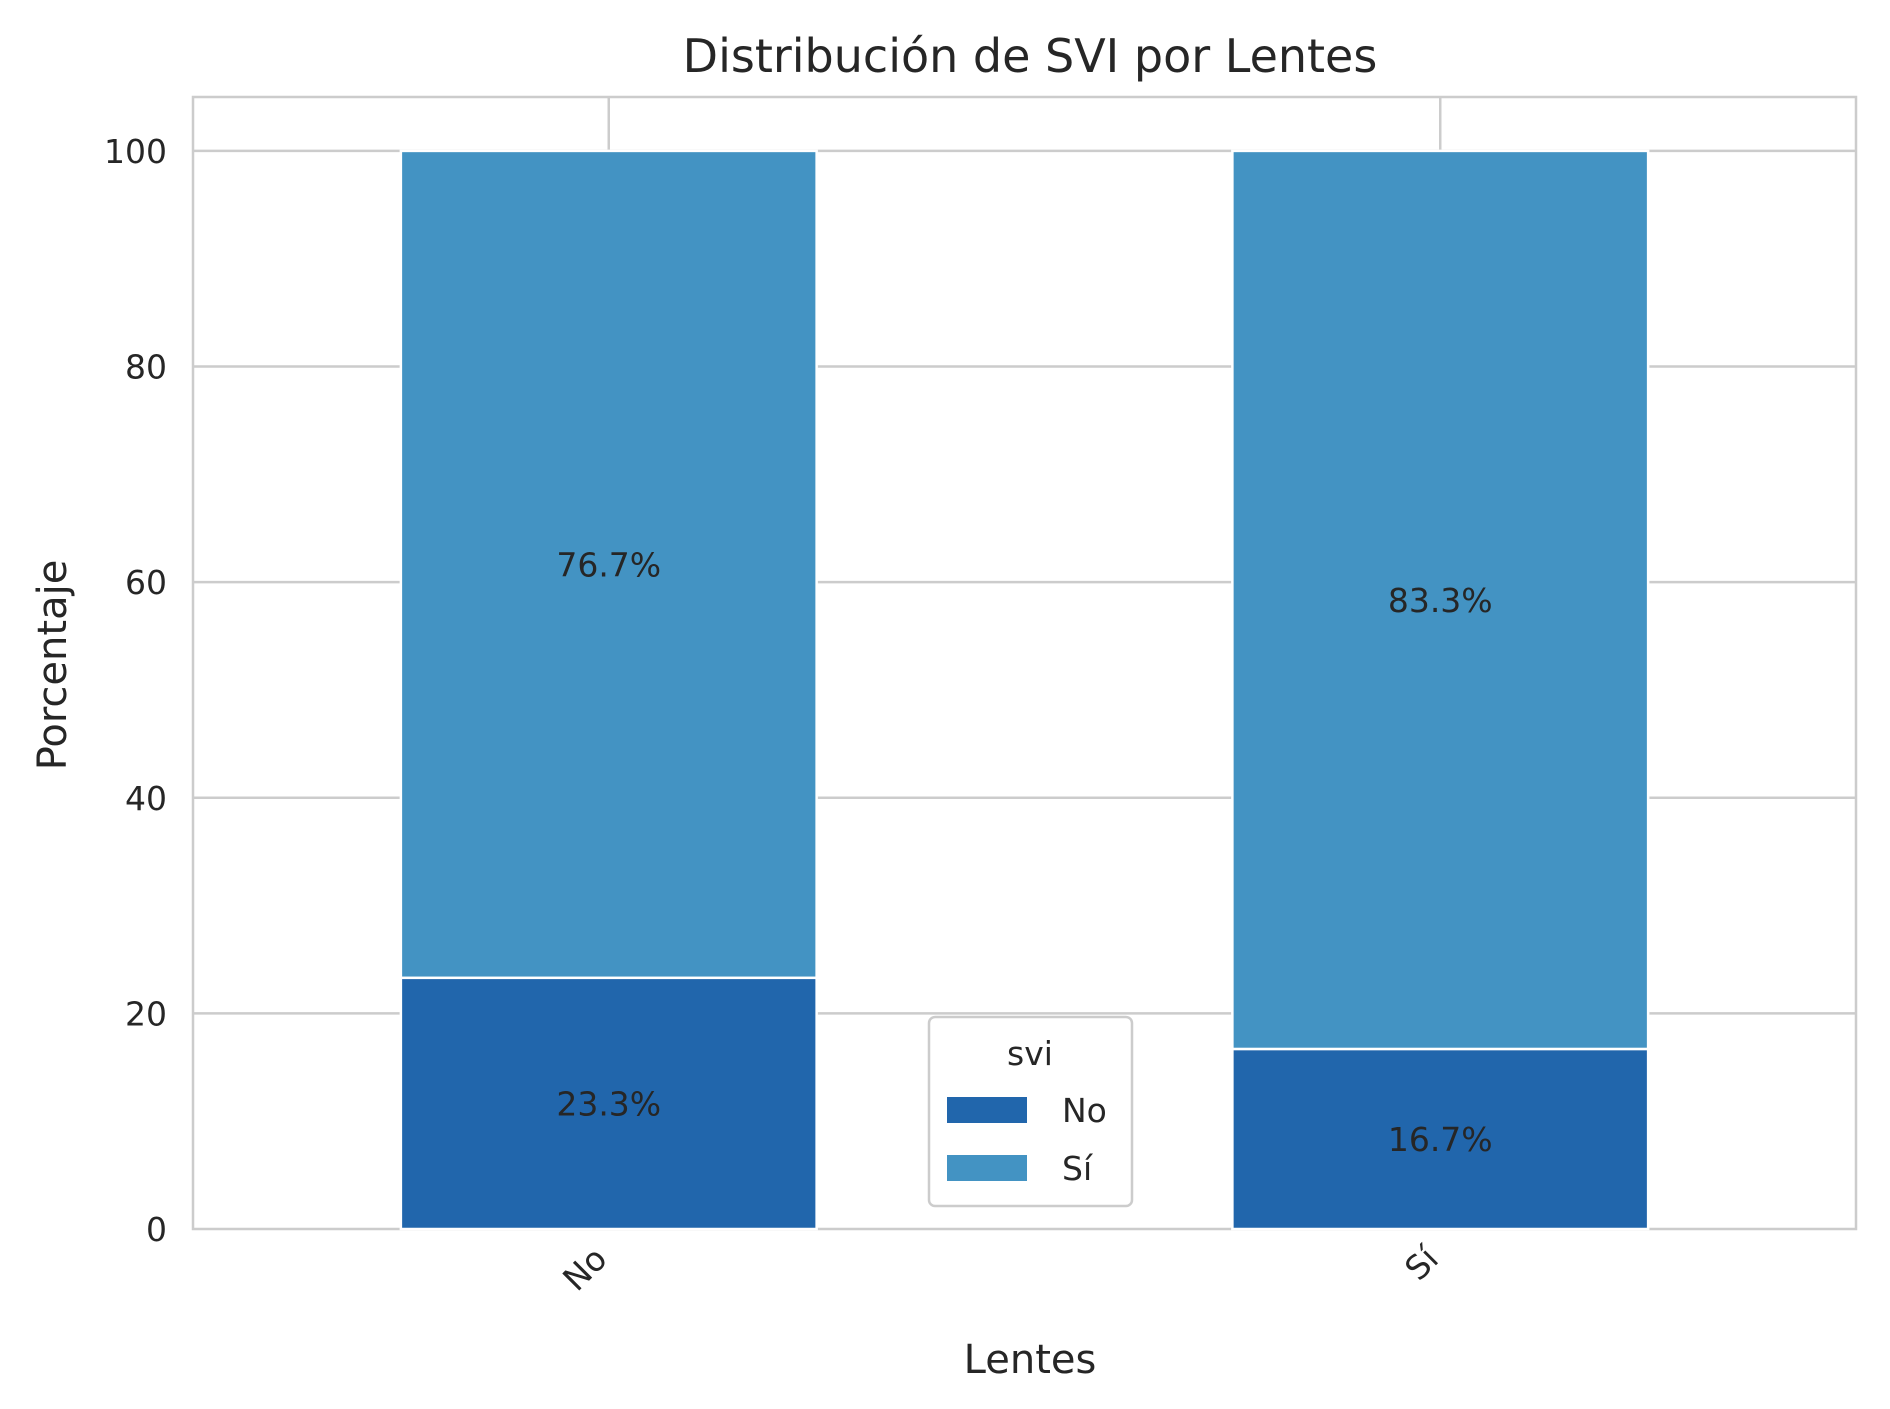 This screenshot has width=1890, height=1409. What do you see at coordinates (1030, 1111) in the screenshot?
I see `legend: svi No Sí` at bounding box center [1030, 1111].